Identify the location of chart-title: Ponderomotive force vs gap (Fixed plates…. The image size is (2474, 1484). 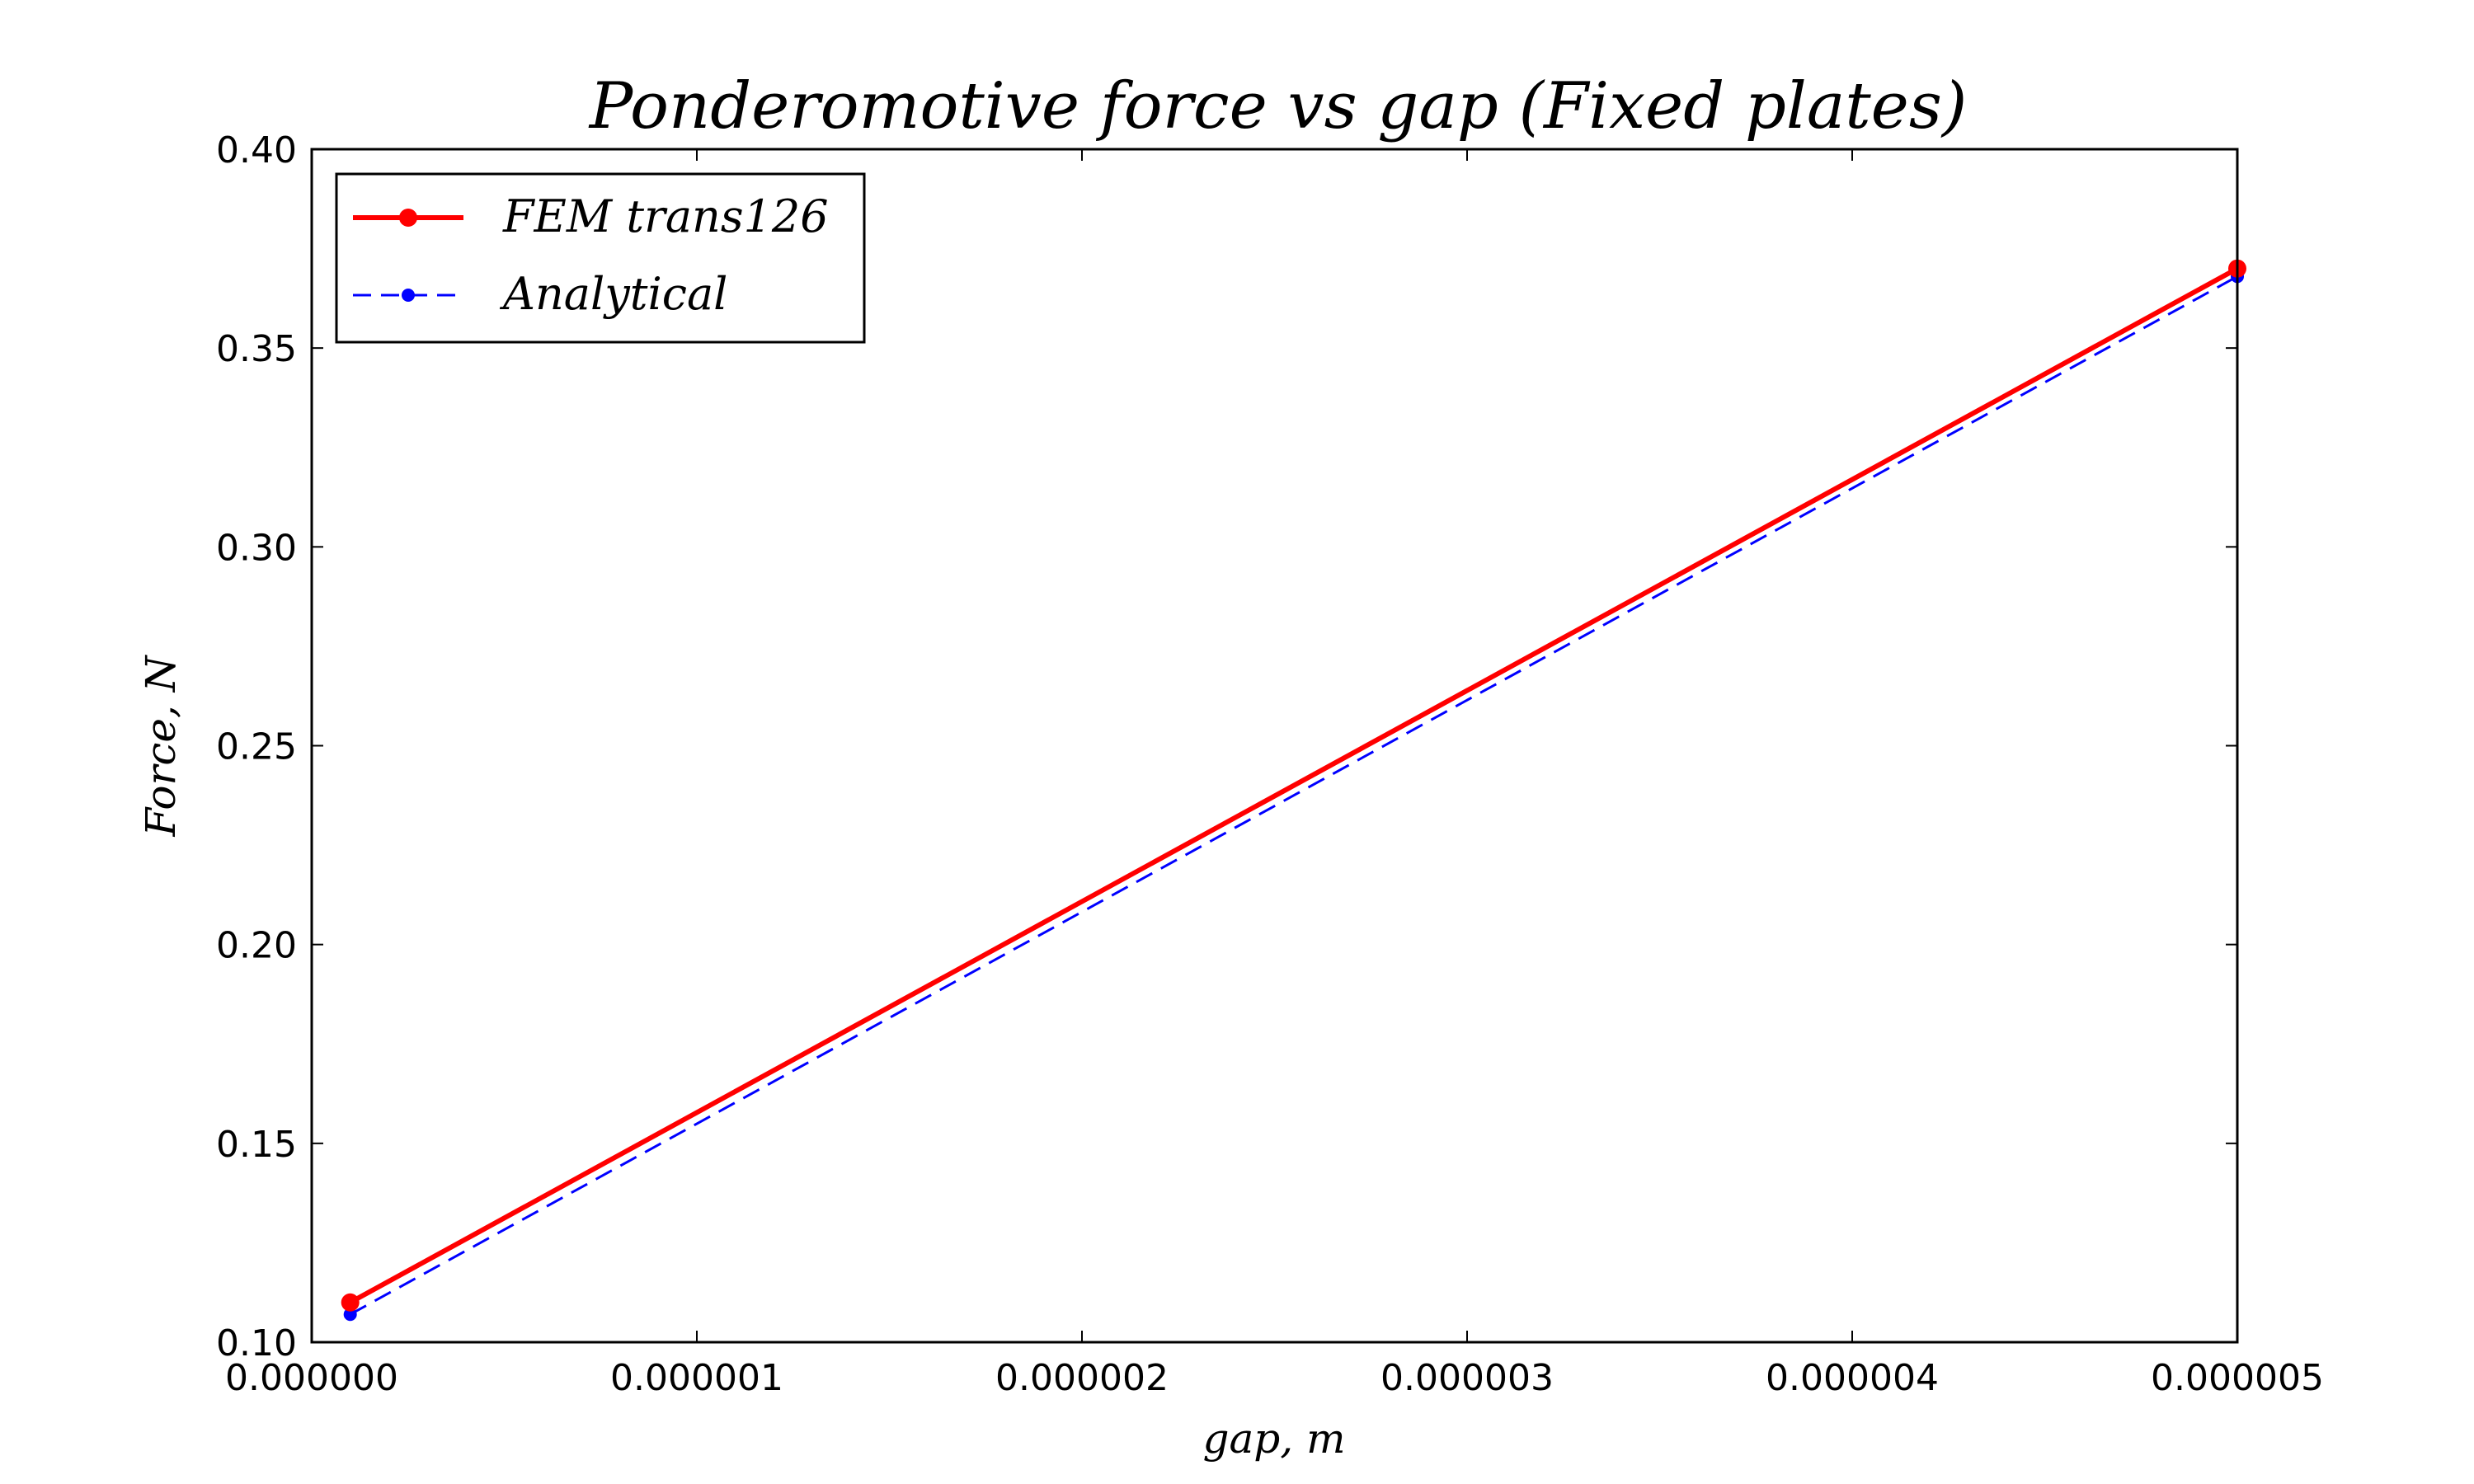
(1278, 106).